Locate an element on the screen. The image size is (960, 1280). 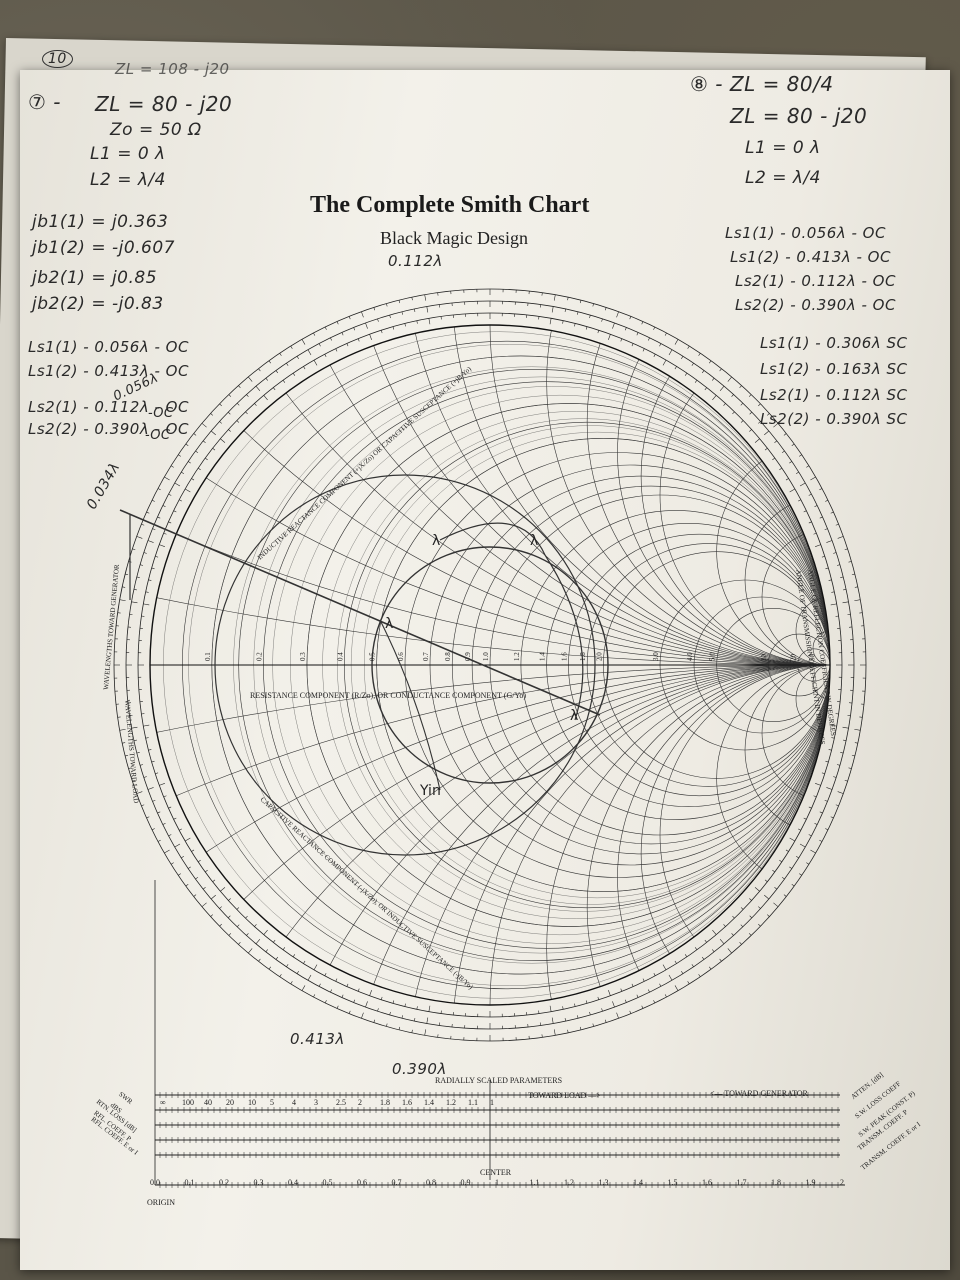
note-left-number: ⑦ - is located at coordinates (45, 102).